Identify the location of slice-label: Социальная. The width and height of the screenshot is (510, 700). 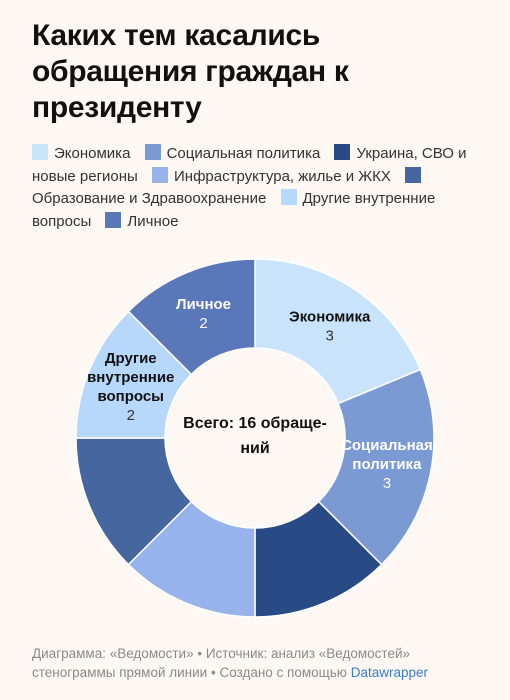
(387, 445).